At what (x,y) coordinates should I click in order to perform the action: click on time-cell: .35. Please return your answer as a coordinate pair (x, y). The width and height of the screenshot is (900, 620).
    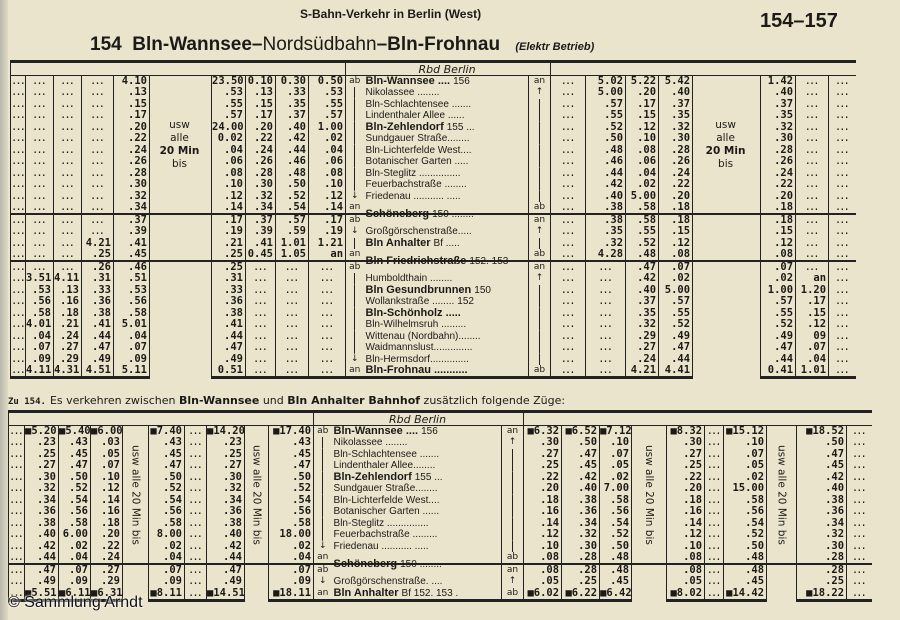
    Looking at the image, I should click on (292, 104).